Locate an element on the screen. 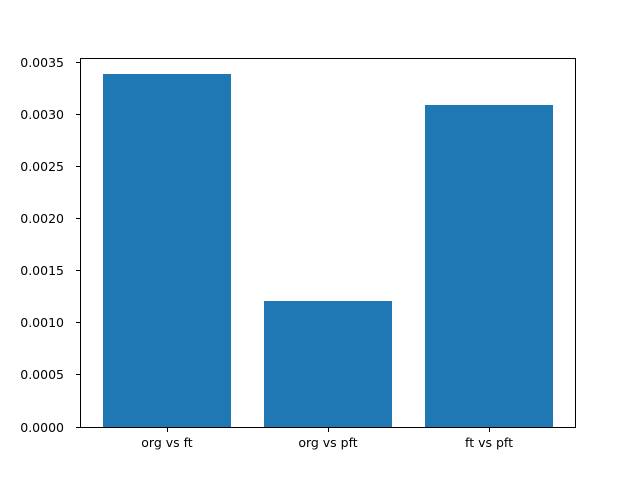 This screenshot has height=480, width=640. x-tick-label-org-vs-pft: org vs pft is located at coordinates (328, 442).